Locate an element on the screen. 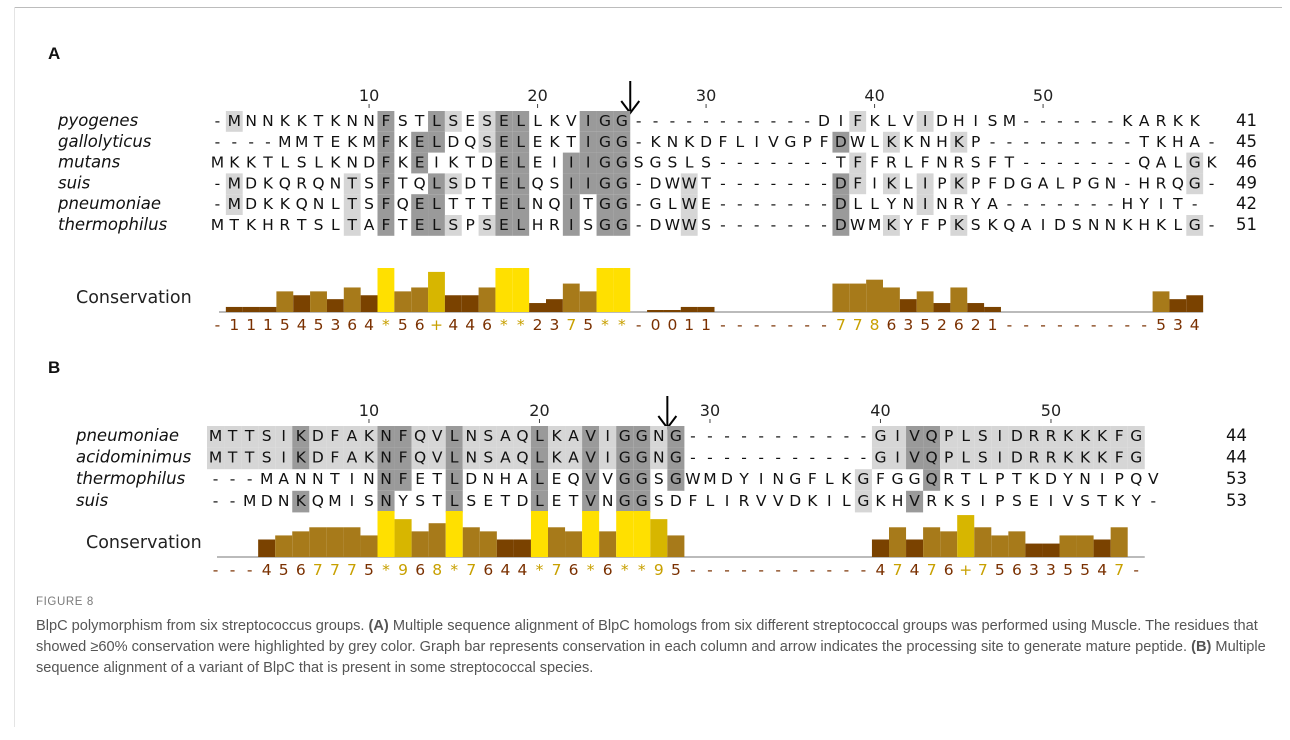  ruler-tick-label: 50 is located at coordinates (1051, 410).